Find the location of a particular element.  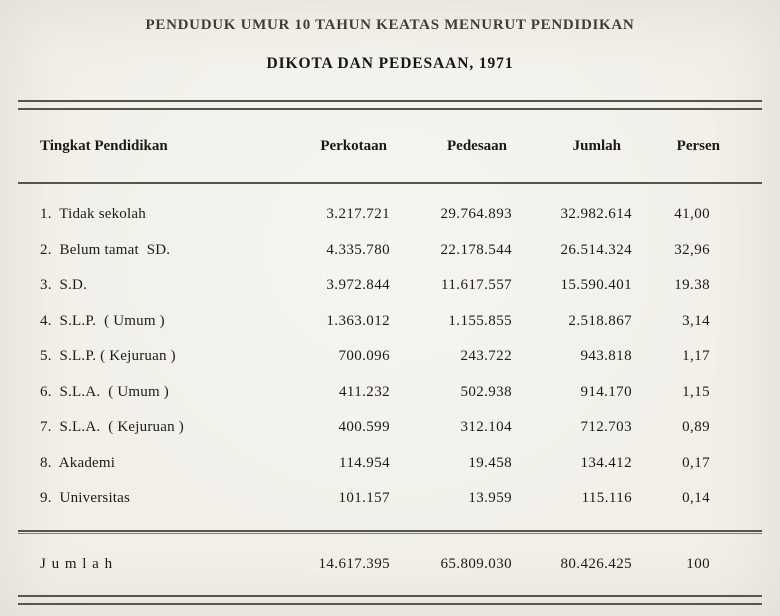

cell-perkotaan: 114.954 is located at coordinates (364, 462).